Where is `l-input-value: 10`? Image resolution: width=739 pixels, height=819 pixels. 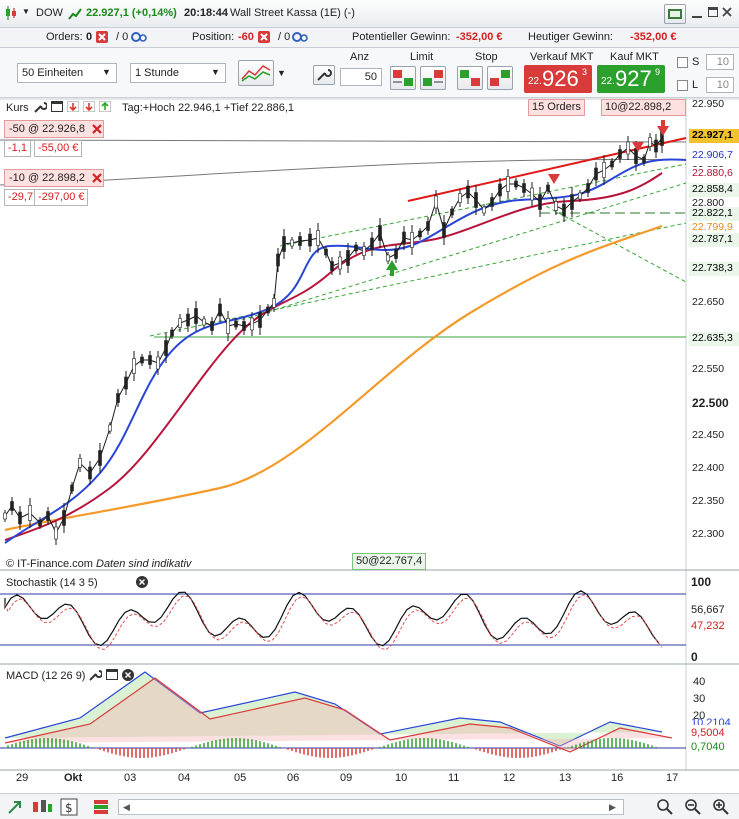
l-input-value: 10 is located at coordinates (722, 85).